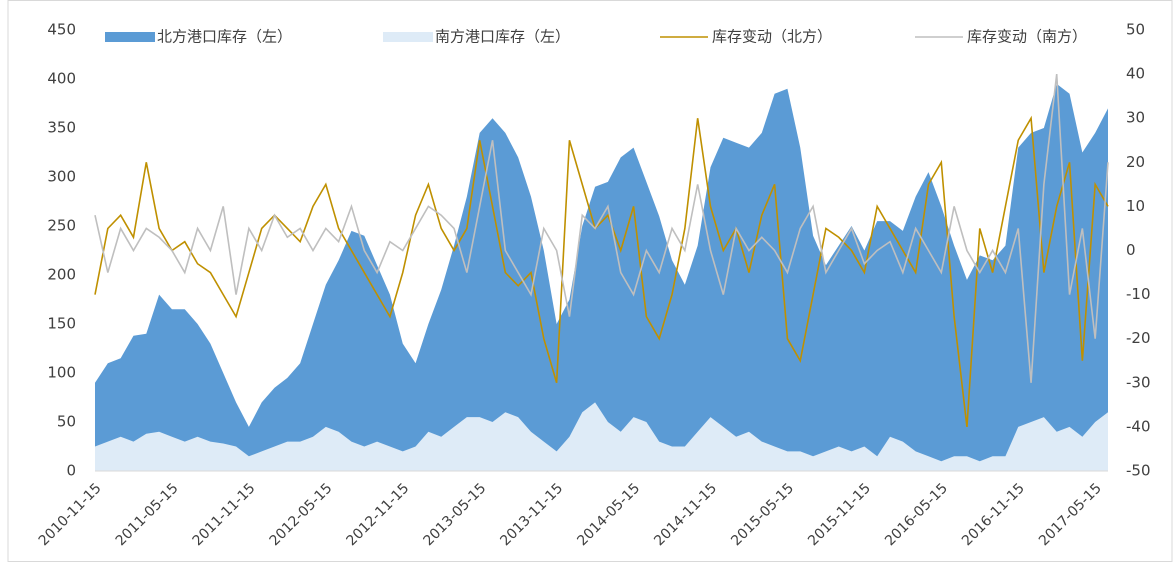  Describe the element at coordinates (61, 30) in the screenshot. I see `y-tick-label: 450` at that location.